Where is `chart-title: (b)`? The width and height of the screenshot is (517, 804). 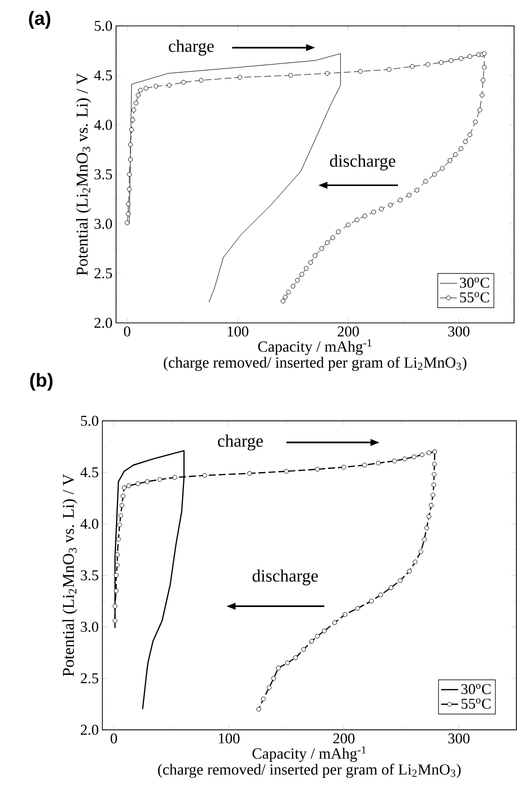
chart-title: (b) is located at coordinates (41, 381).